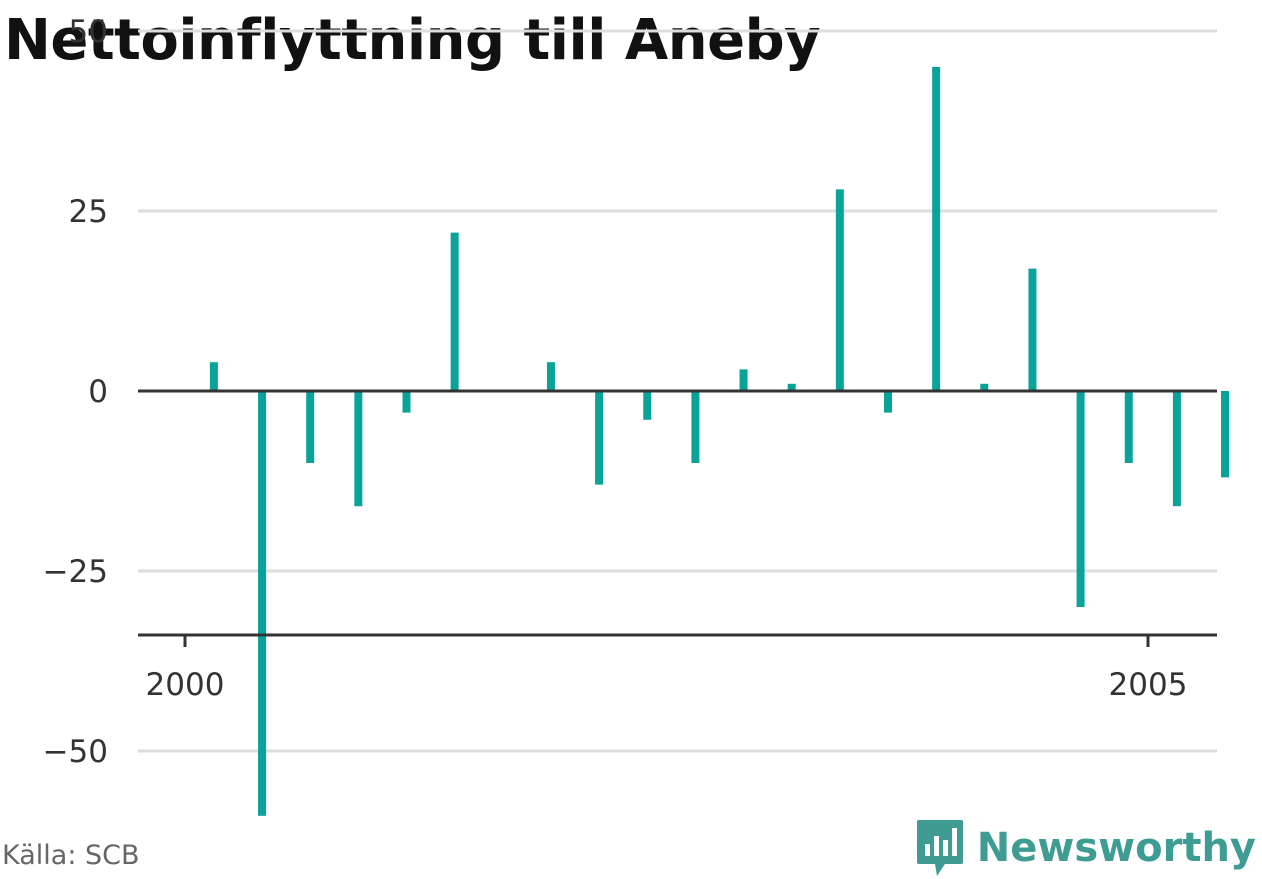 The width and height of the screenshot is (1262, 879). I want to click on chart-title: Nettoinflyttning till Aneby, so click(412, 40).